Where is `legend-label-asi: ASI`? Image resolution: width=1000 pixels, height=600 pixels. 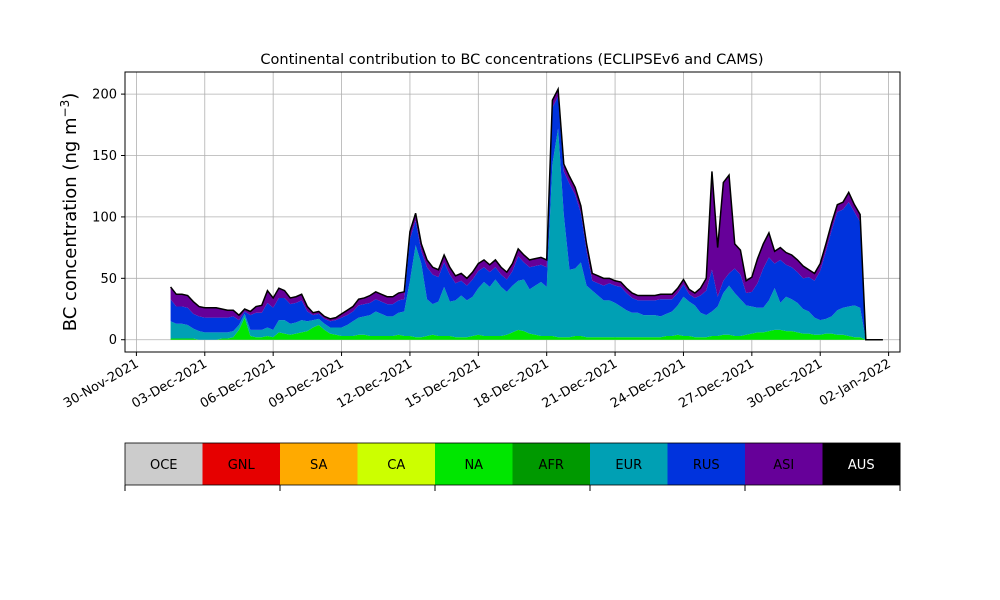 legend-label-asi: ASI is located at coordinates (783, 465).